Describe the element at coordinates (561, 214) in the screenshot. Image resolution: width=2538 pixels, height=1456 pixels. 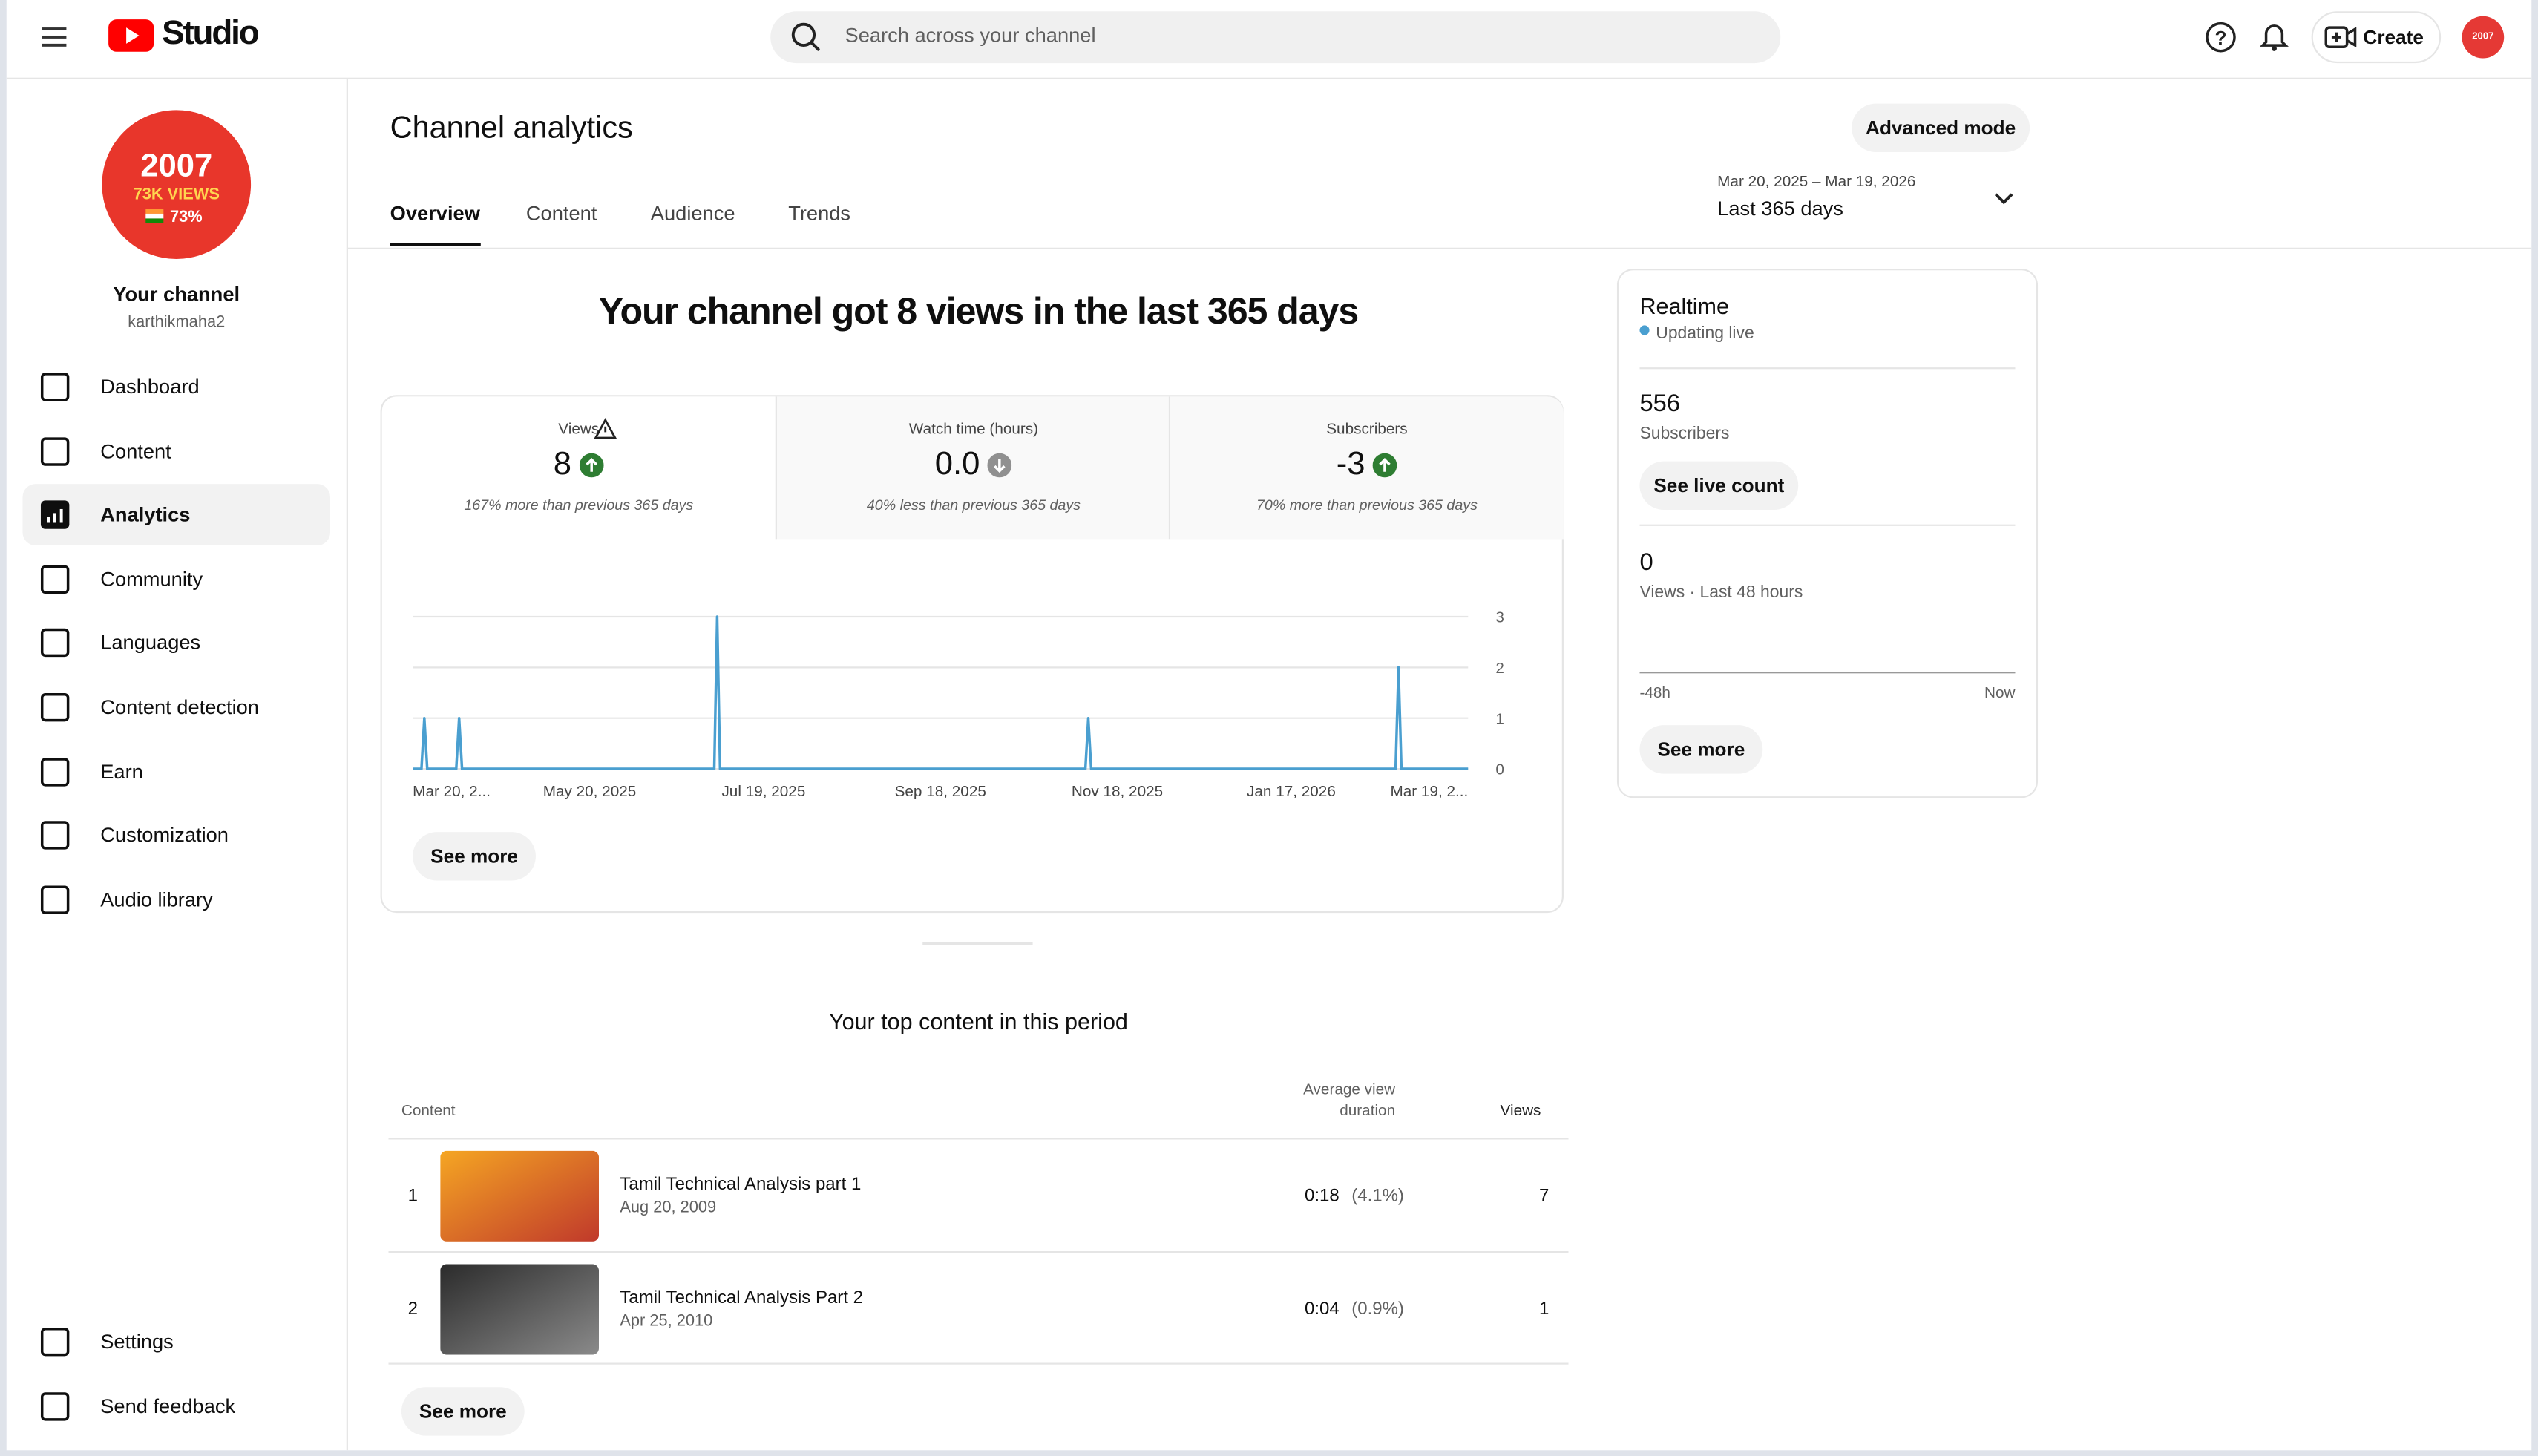
I see `tab: Content` at that location.